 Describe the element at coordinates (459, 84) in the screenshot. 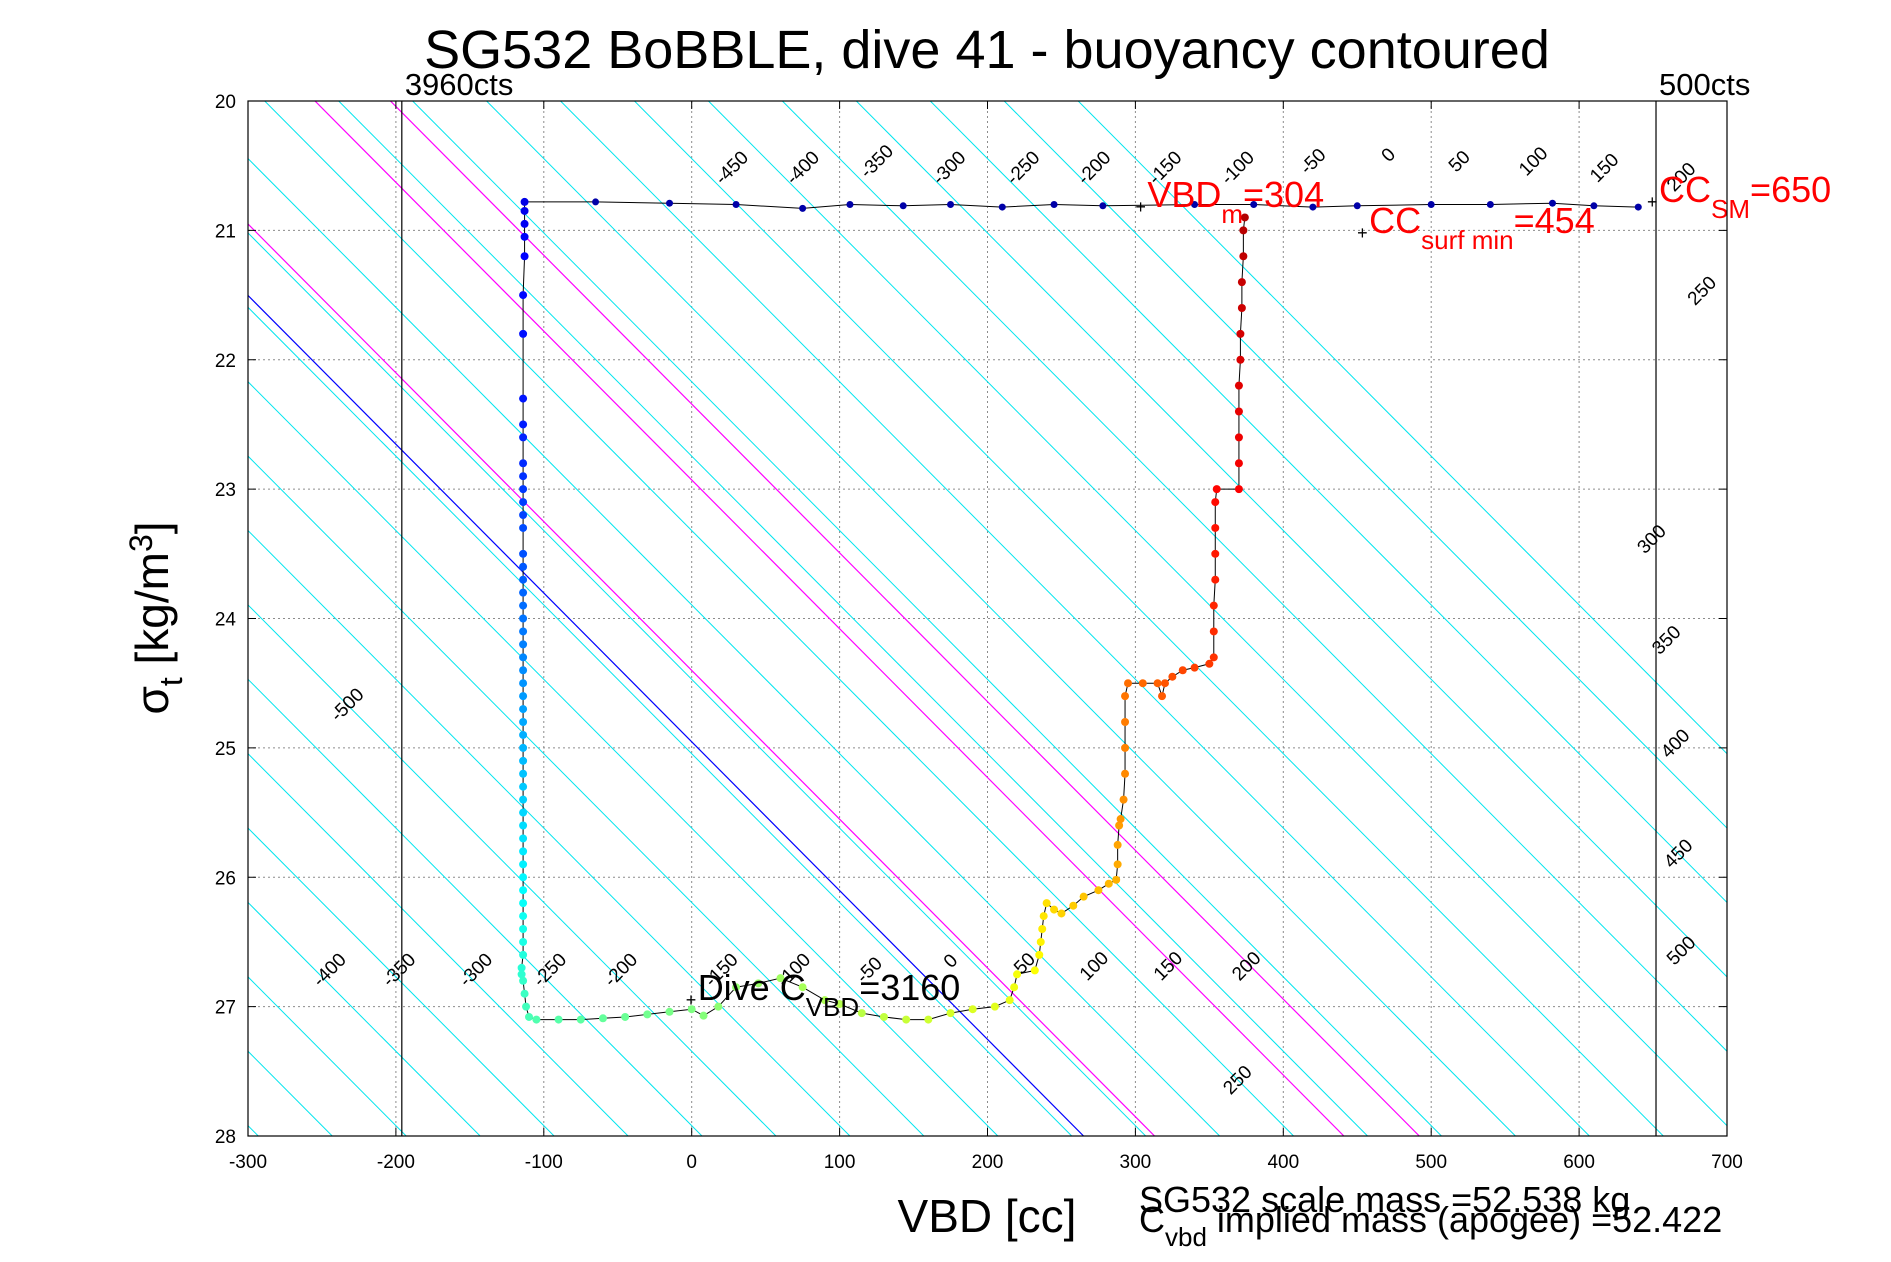

I see `vbd-limit-label: 3960cts` at that location.